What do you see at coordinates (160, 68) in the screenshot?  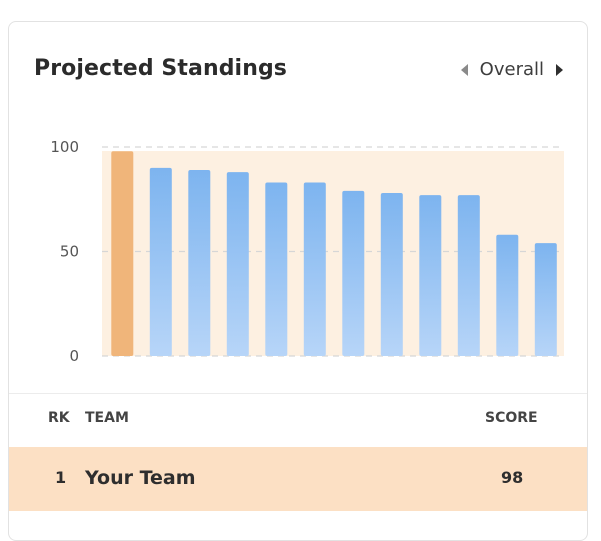 I see `card-title: Projected Standings` at bounding box center [160, 68].